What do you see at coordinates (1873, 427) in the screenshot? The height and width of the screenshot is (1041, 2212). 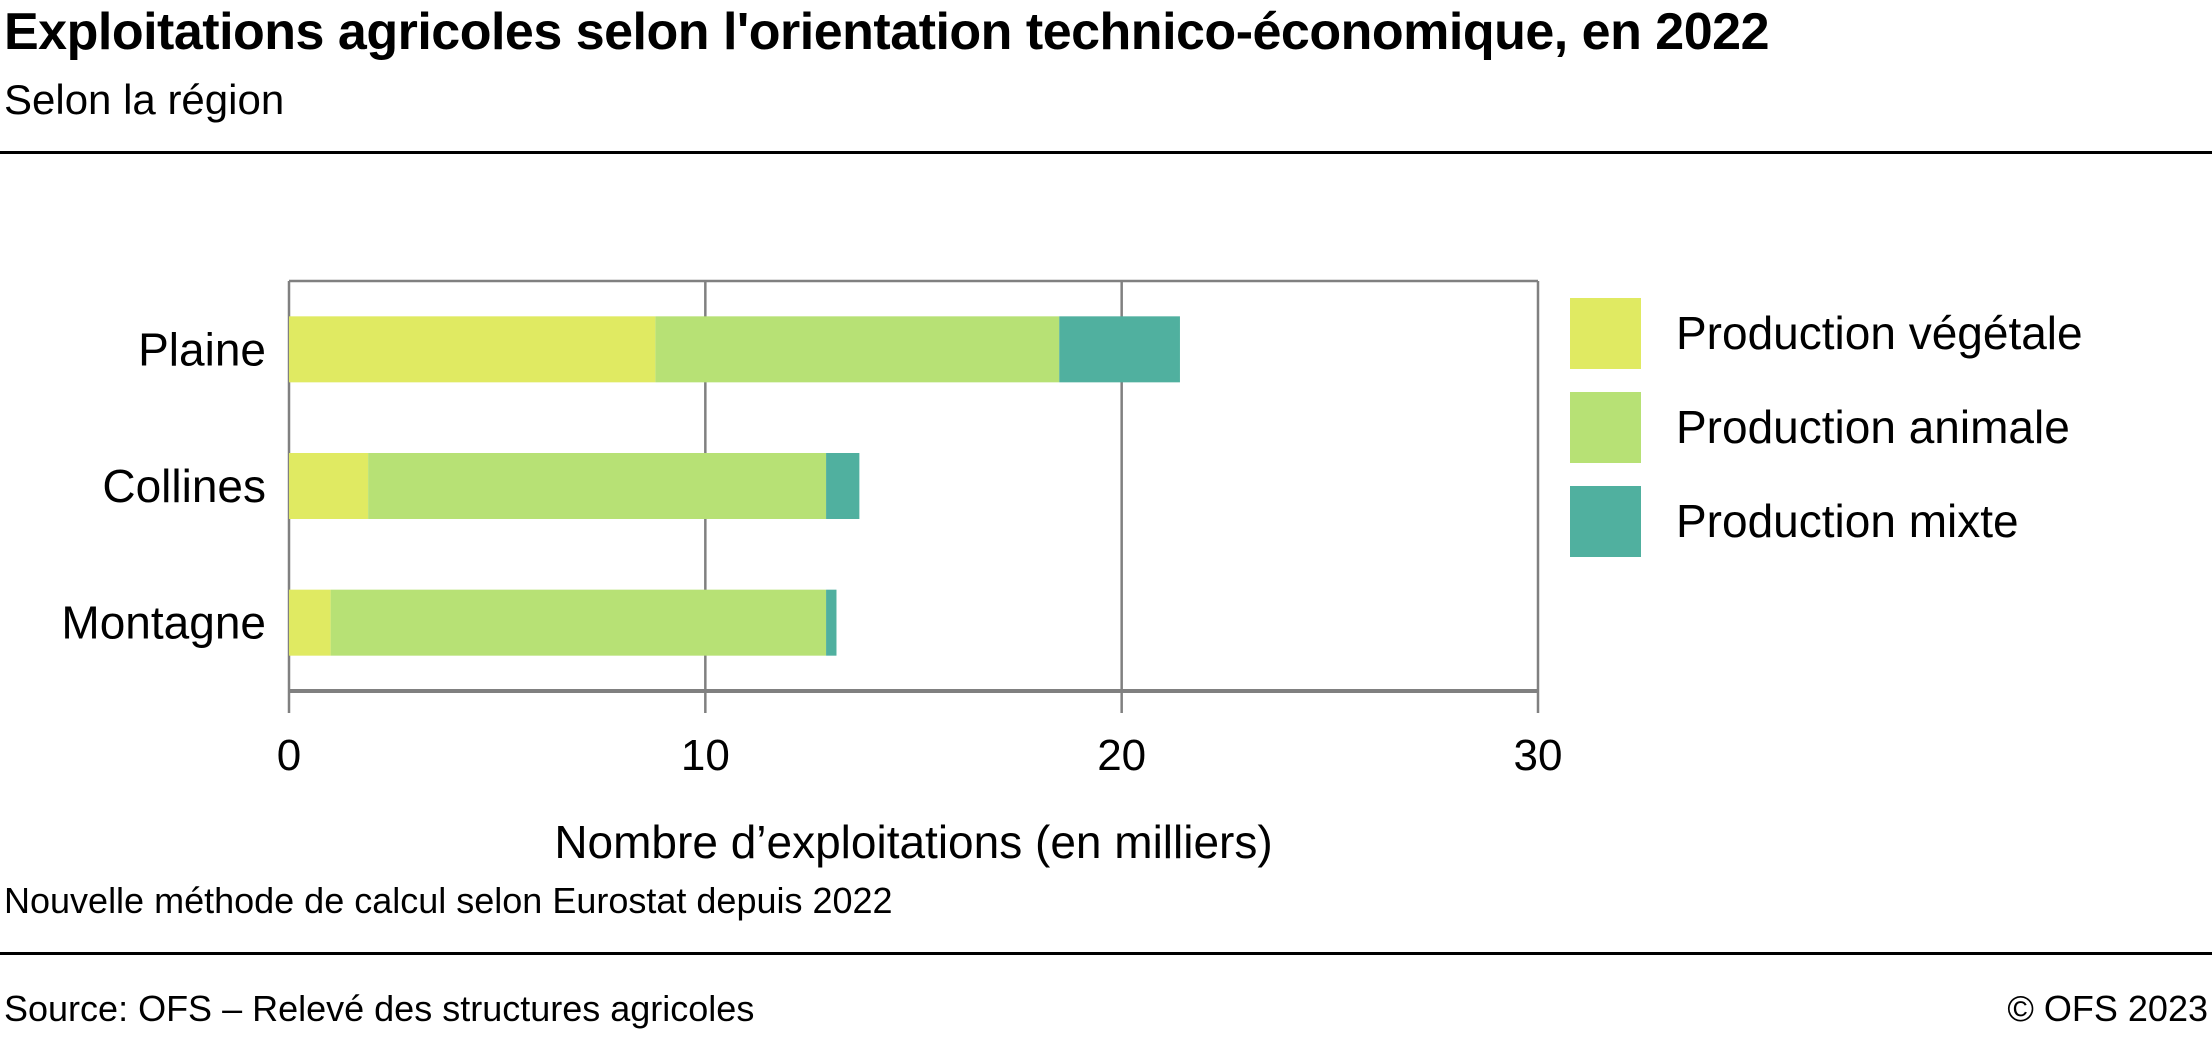 I see `legend-label: Production animale` at bounding box center [1873, 427].